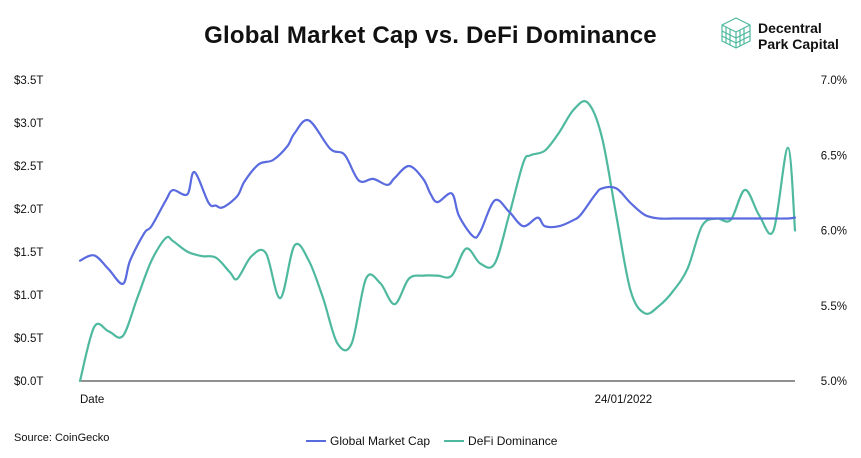 This screenshot has height=458, width=861. I want to click on legend-item-market-cap: Global Market Cap, so click(368, 441).